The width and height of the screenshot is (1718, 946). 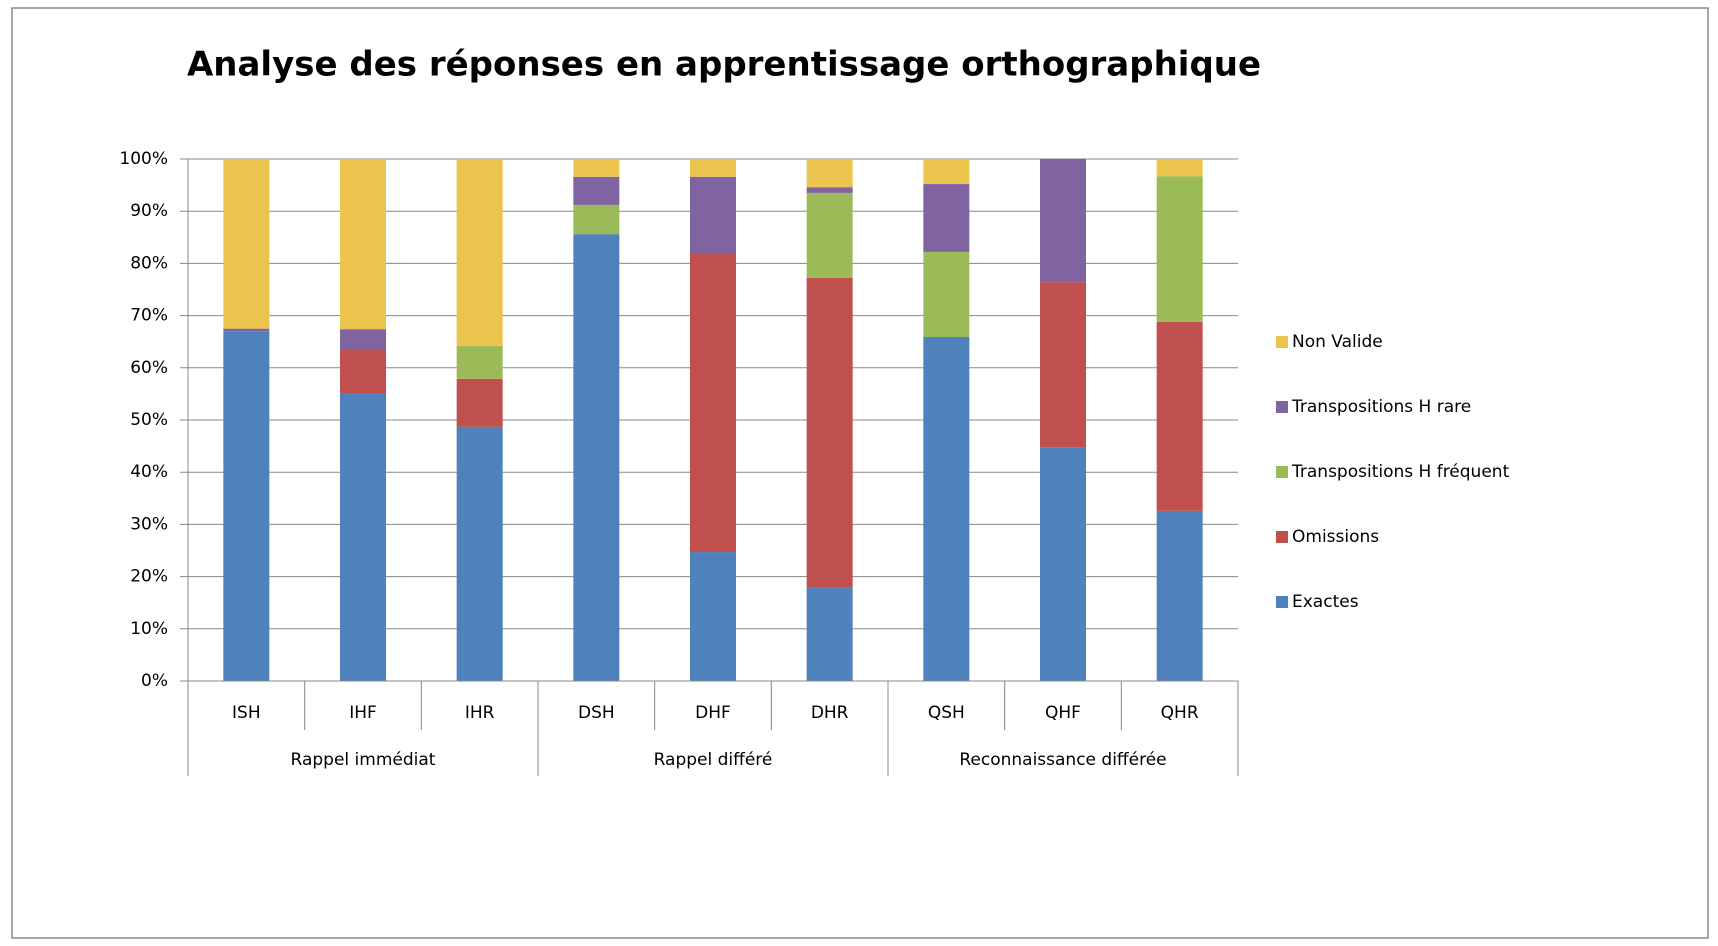 What do you see at coordinates (1325, 602) in the screenshot?
I see `legend-label: Exactes` at bounding box center [1325, 602].